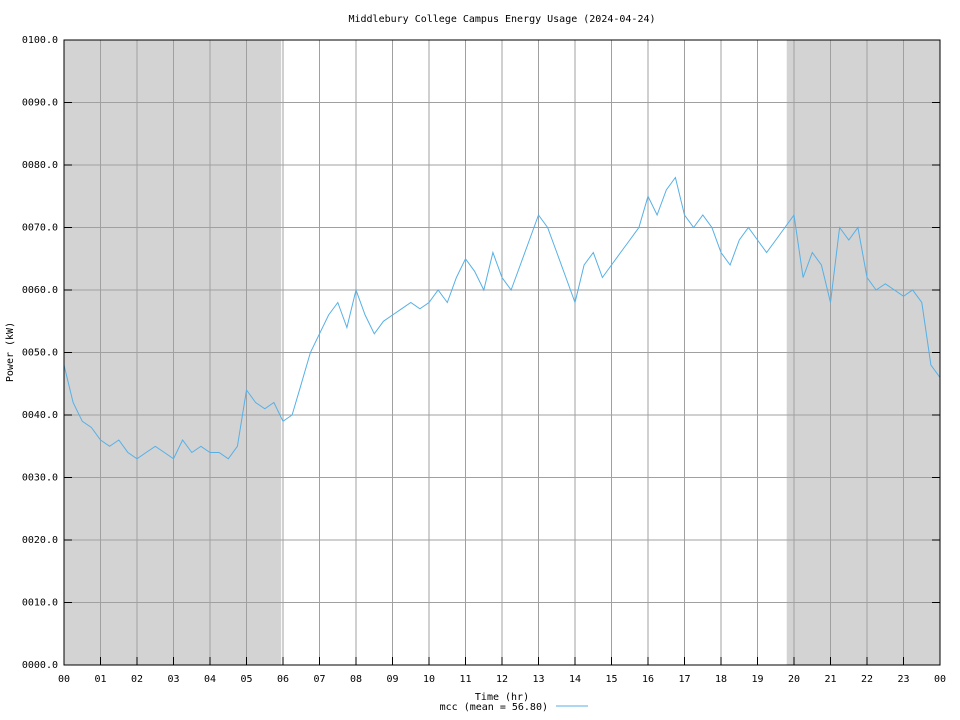 This screenshot has height=720, width=960. I want to click on x-tick-label: 11, so click(465, 679).